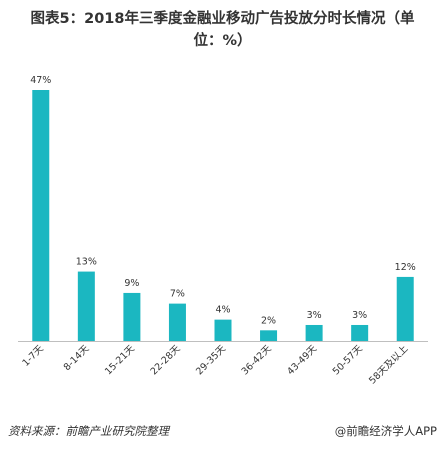 The height and width of the screenshot is (449, 445). I want to click on x-tick-label-5: 29-35天, so click(211, 360).